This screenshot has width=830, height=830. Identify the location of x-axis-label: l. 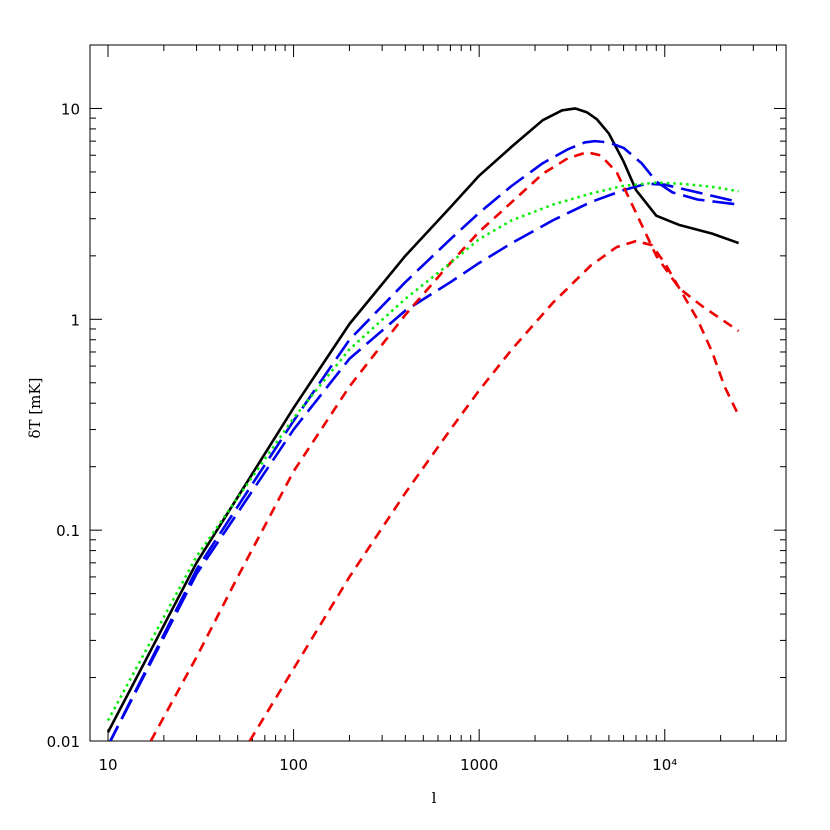
(434, 798).